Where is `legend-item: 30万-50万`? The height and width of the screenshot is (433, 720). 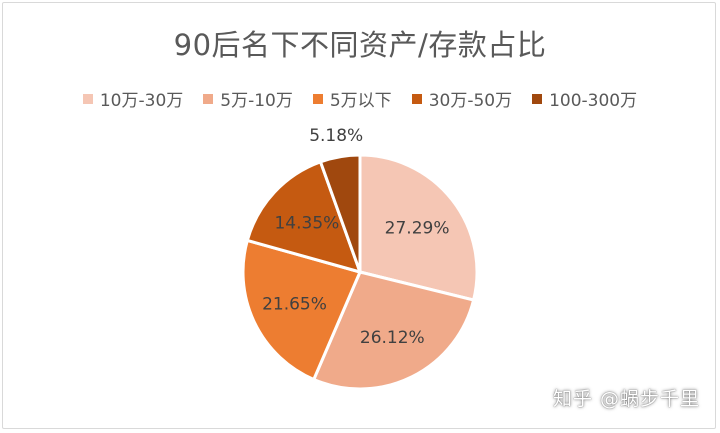
legend-item: 30万-50万 is located at coordinates (462, 98).